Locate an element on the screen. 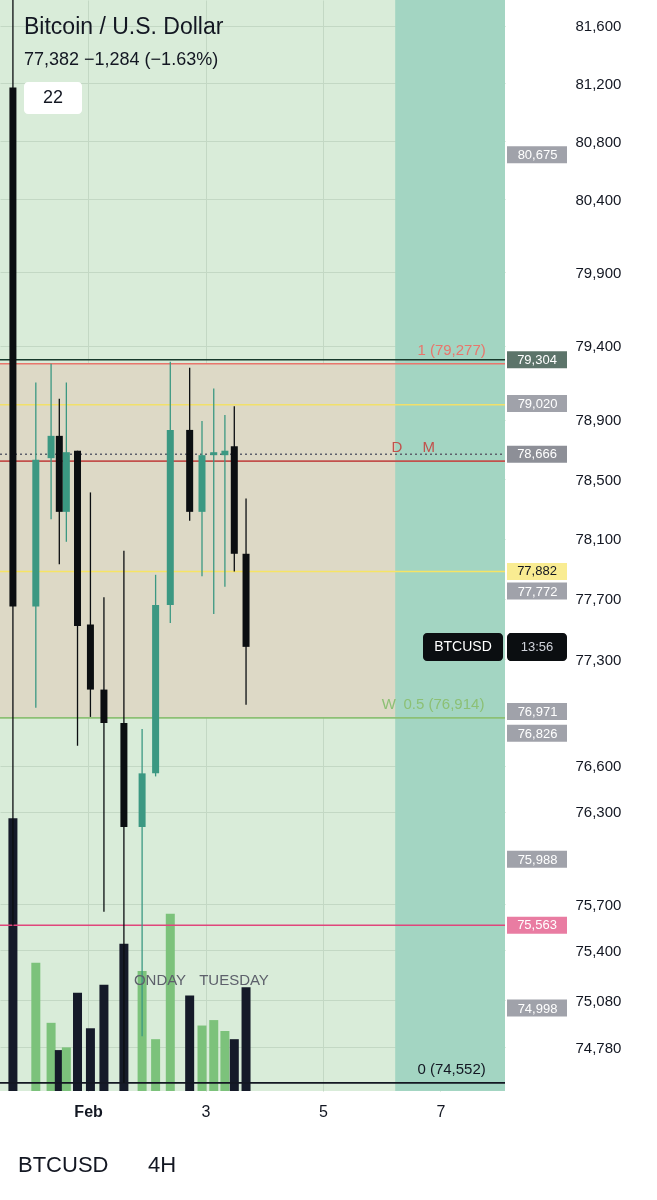  annotation: 22 is located at coordinates (53, 97).